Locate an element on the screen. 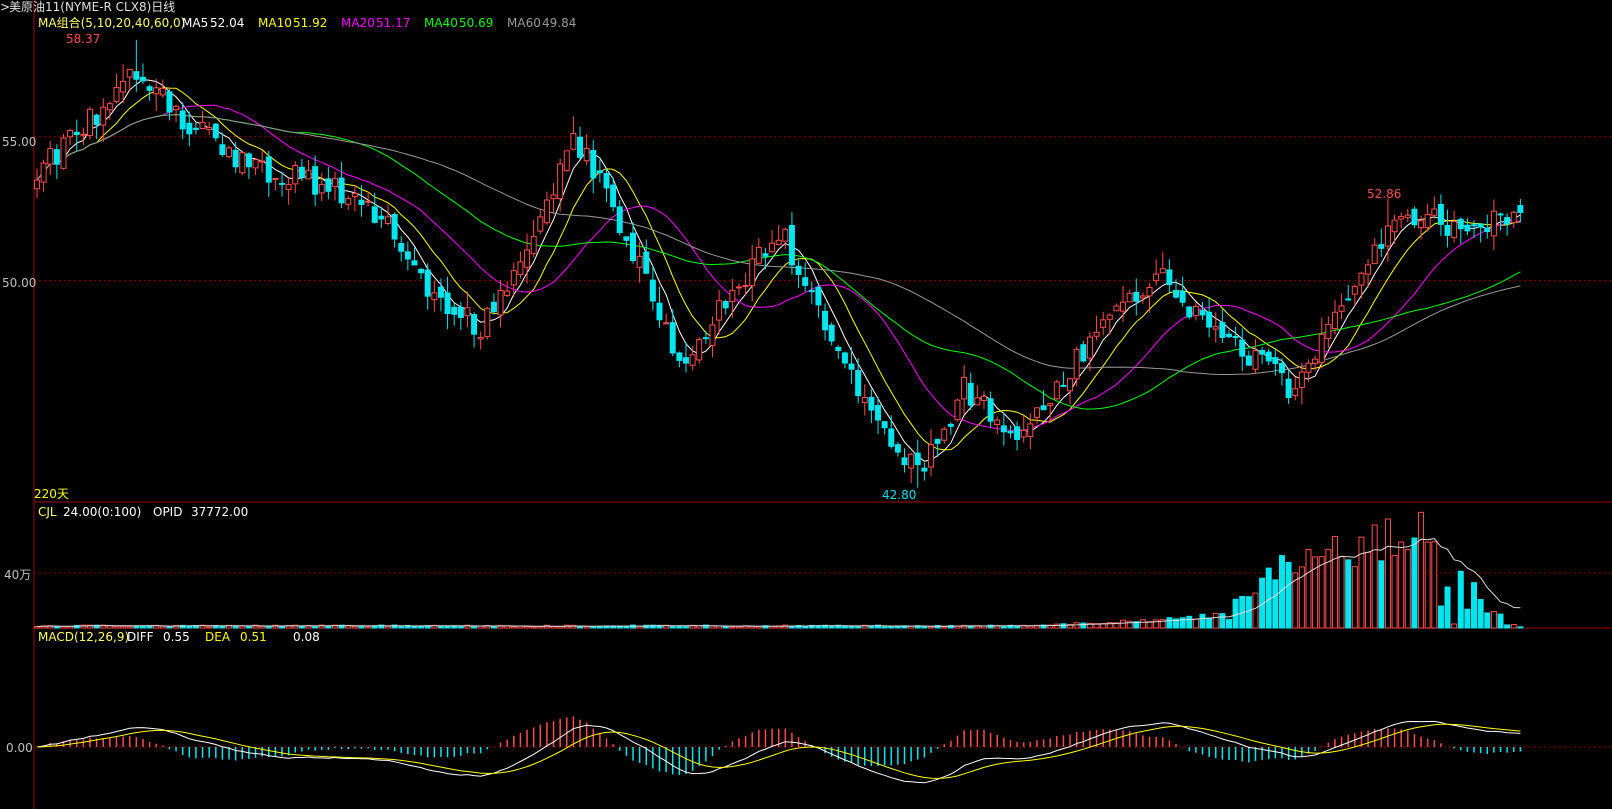  volume-panel is located at coordinates (779, 570).